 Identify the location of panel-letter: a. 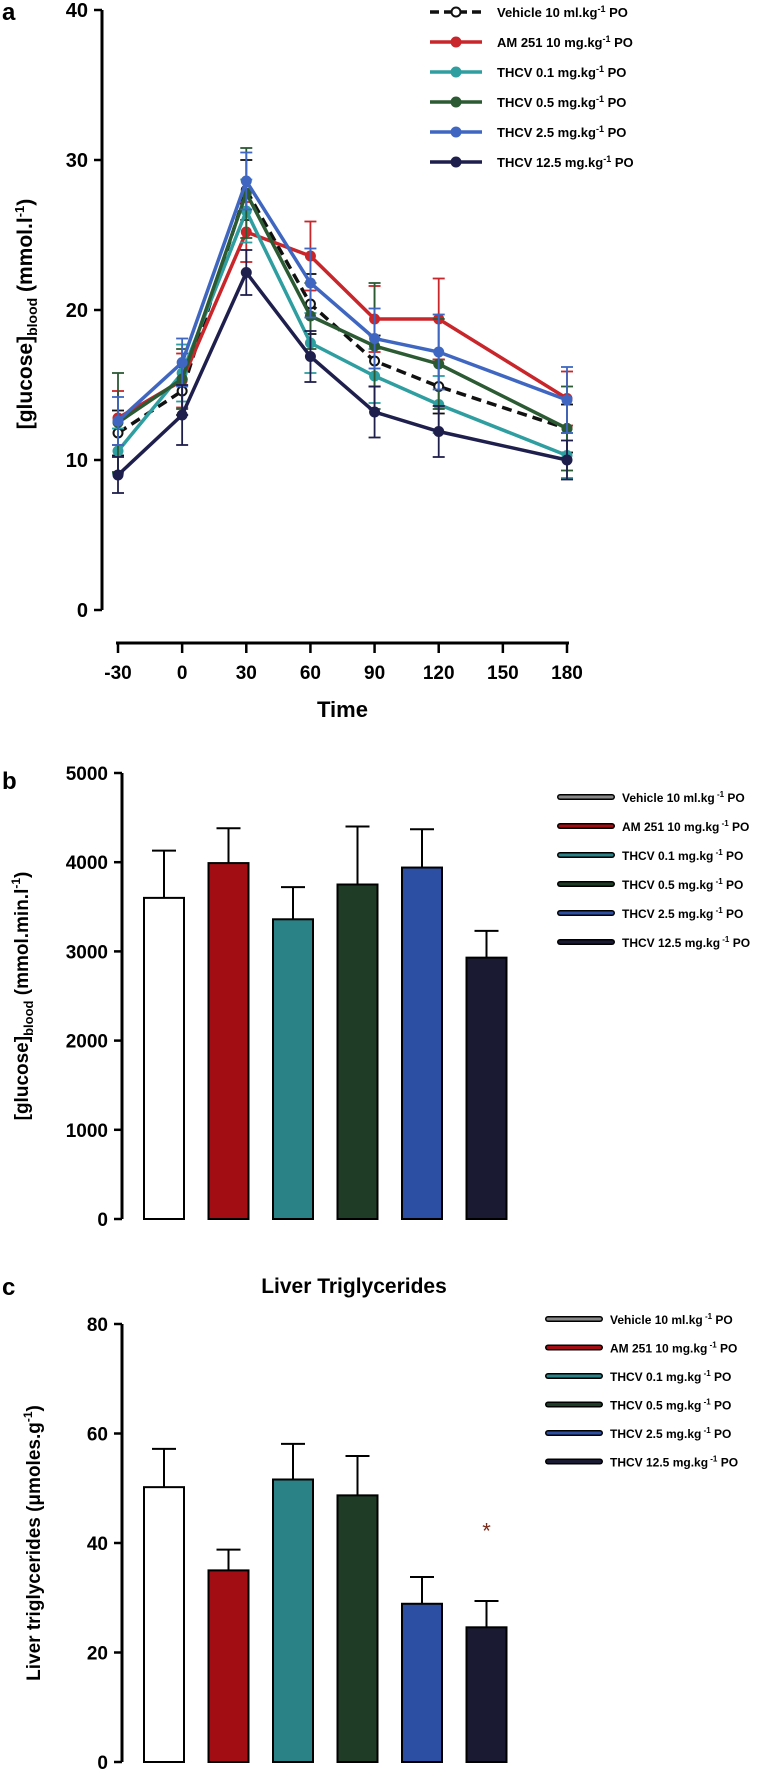
(9, 13).